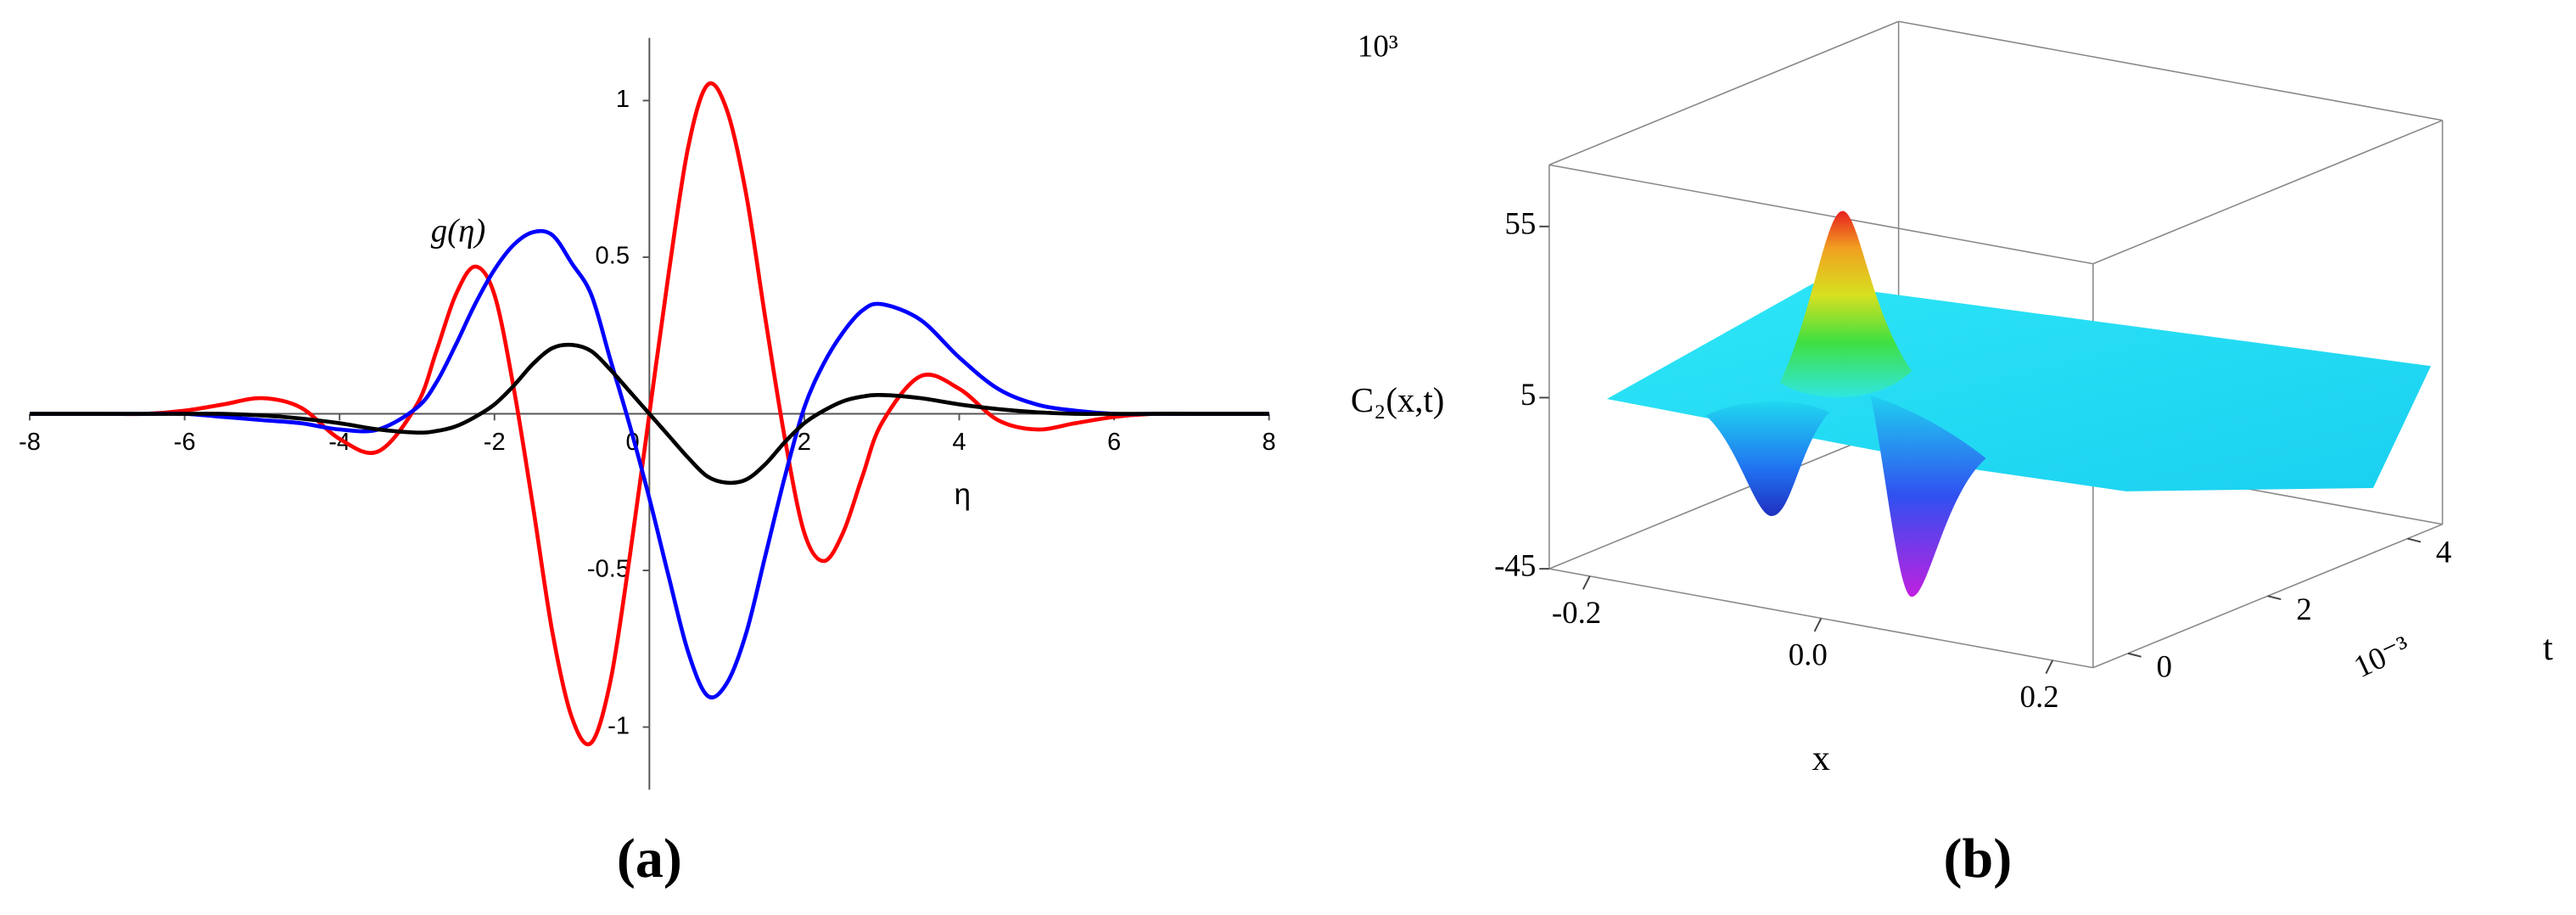  Describe the element at coordinates (2164, 666) in the screenshot. I see `t-tick-label: 0` at that location.